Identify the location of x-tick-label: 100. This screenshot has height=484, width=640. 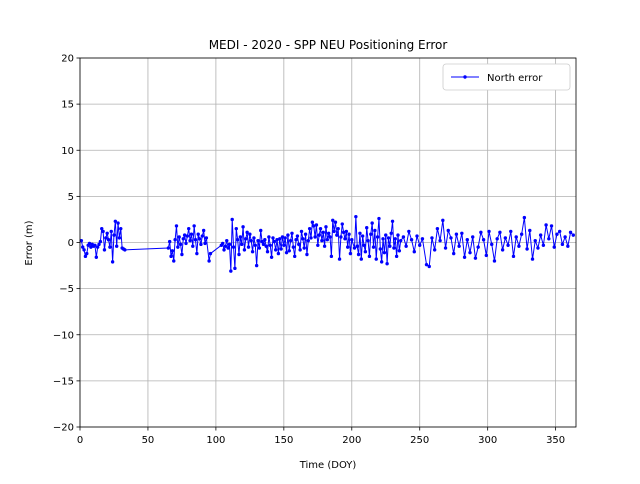
(215, 440).